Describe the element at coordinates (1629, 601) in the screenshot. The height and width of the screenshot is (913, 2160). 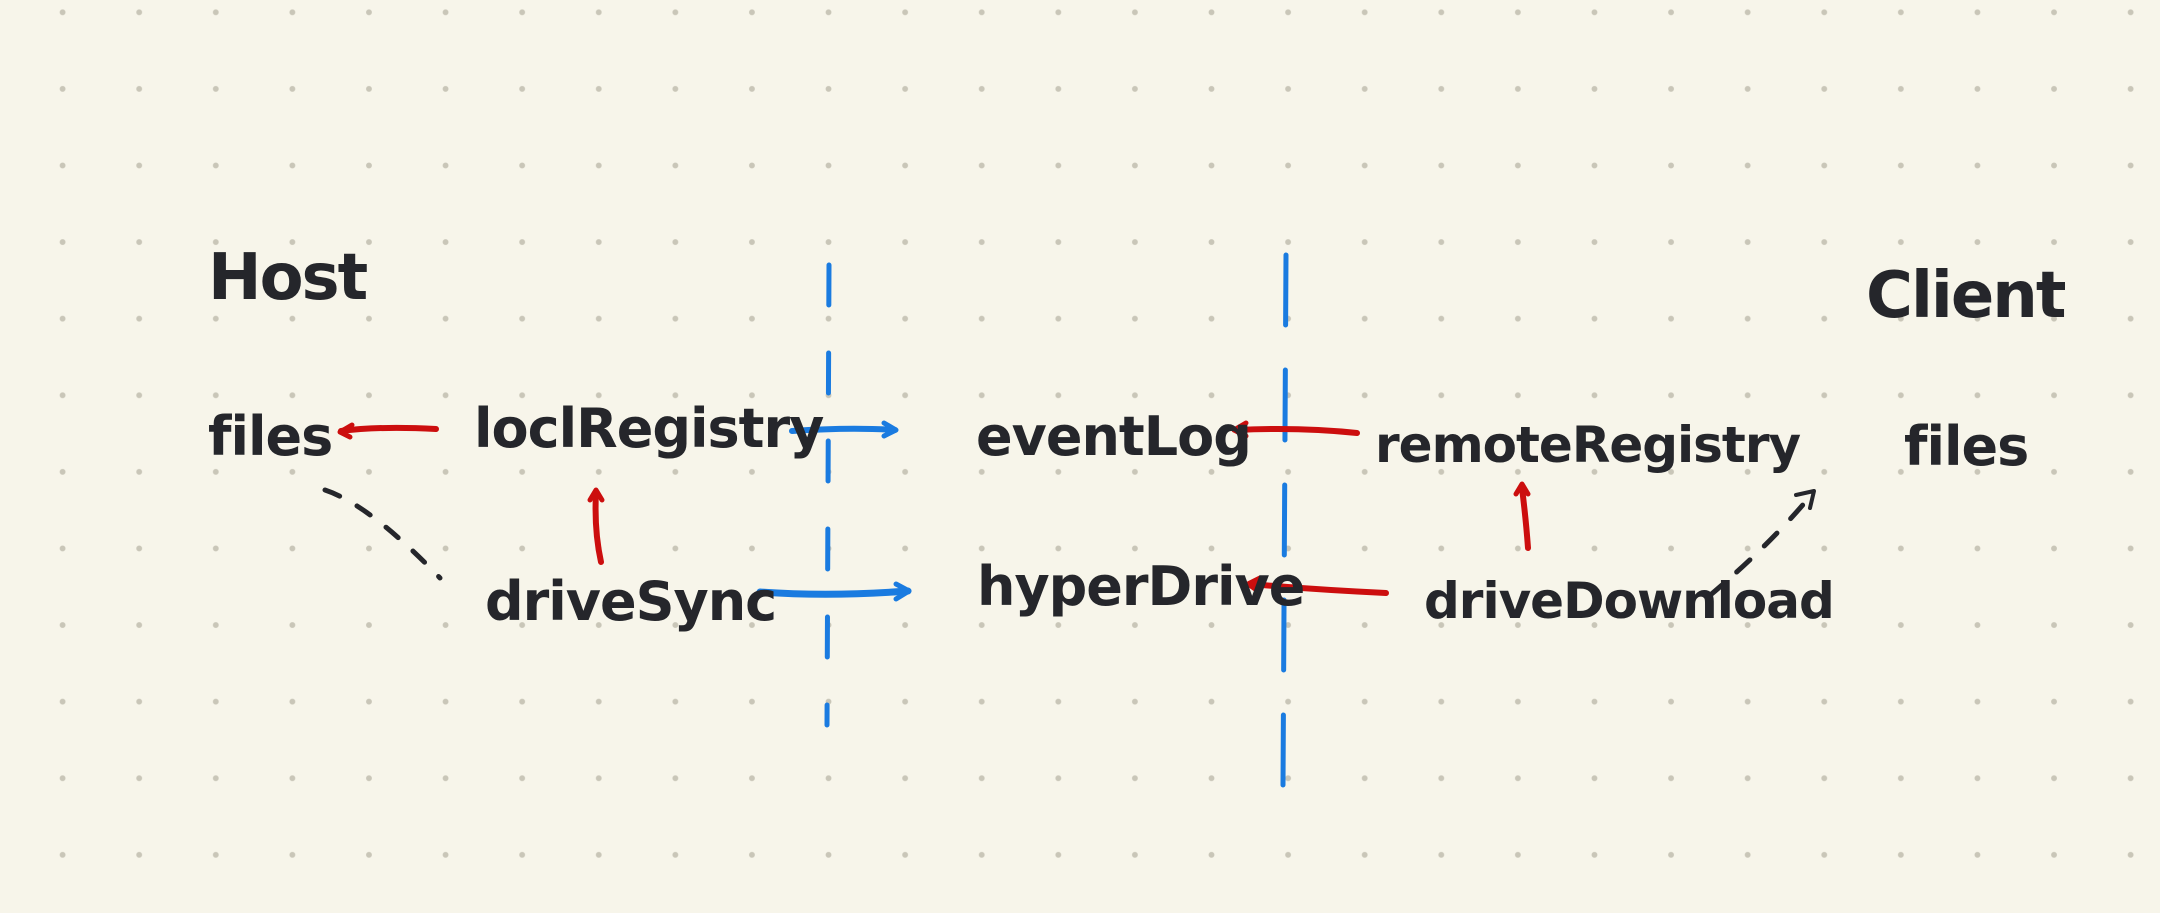
I see `drive-download-label: driveDownload` at that location.